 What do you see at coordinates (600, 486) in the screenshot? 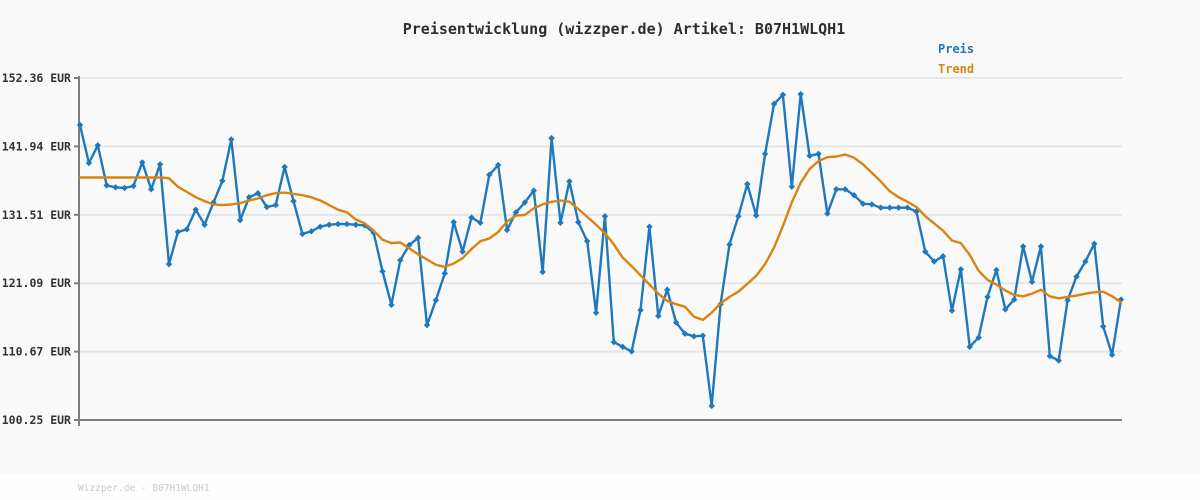
I see `footer-bar` at bounding box center [600, 486].